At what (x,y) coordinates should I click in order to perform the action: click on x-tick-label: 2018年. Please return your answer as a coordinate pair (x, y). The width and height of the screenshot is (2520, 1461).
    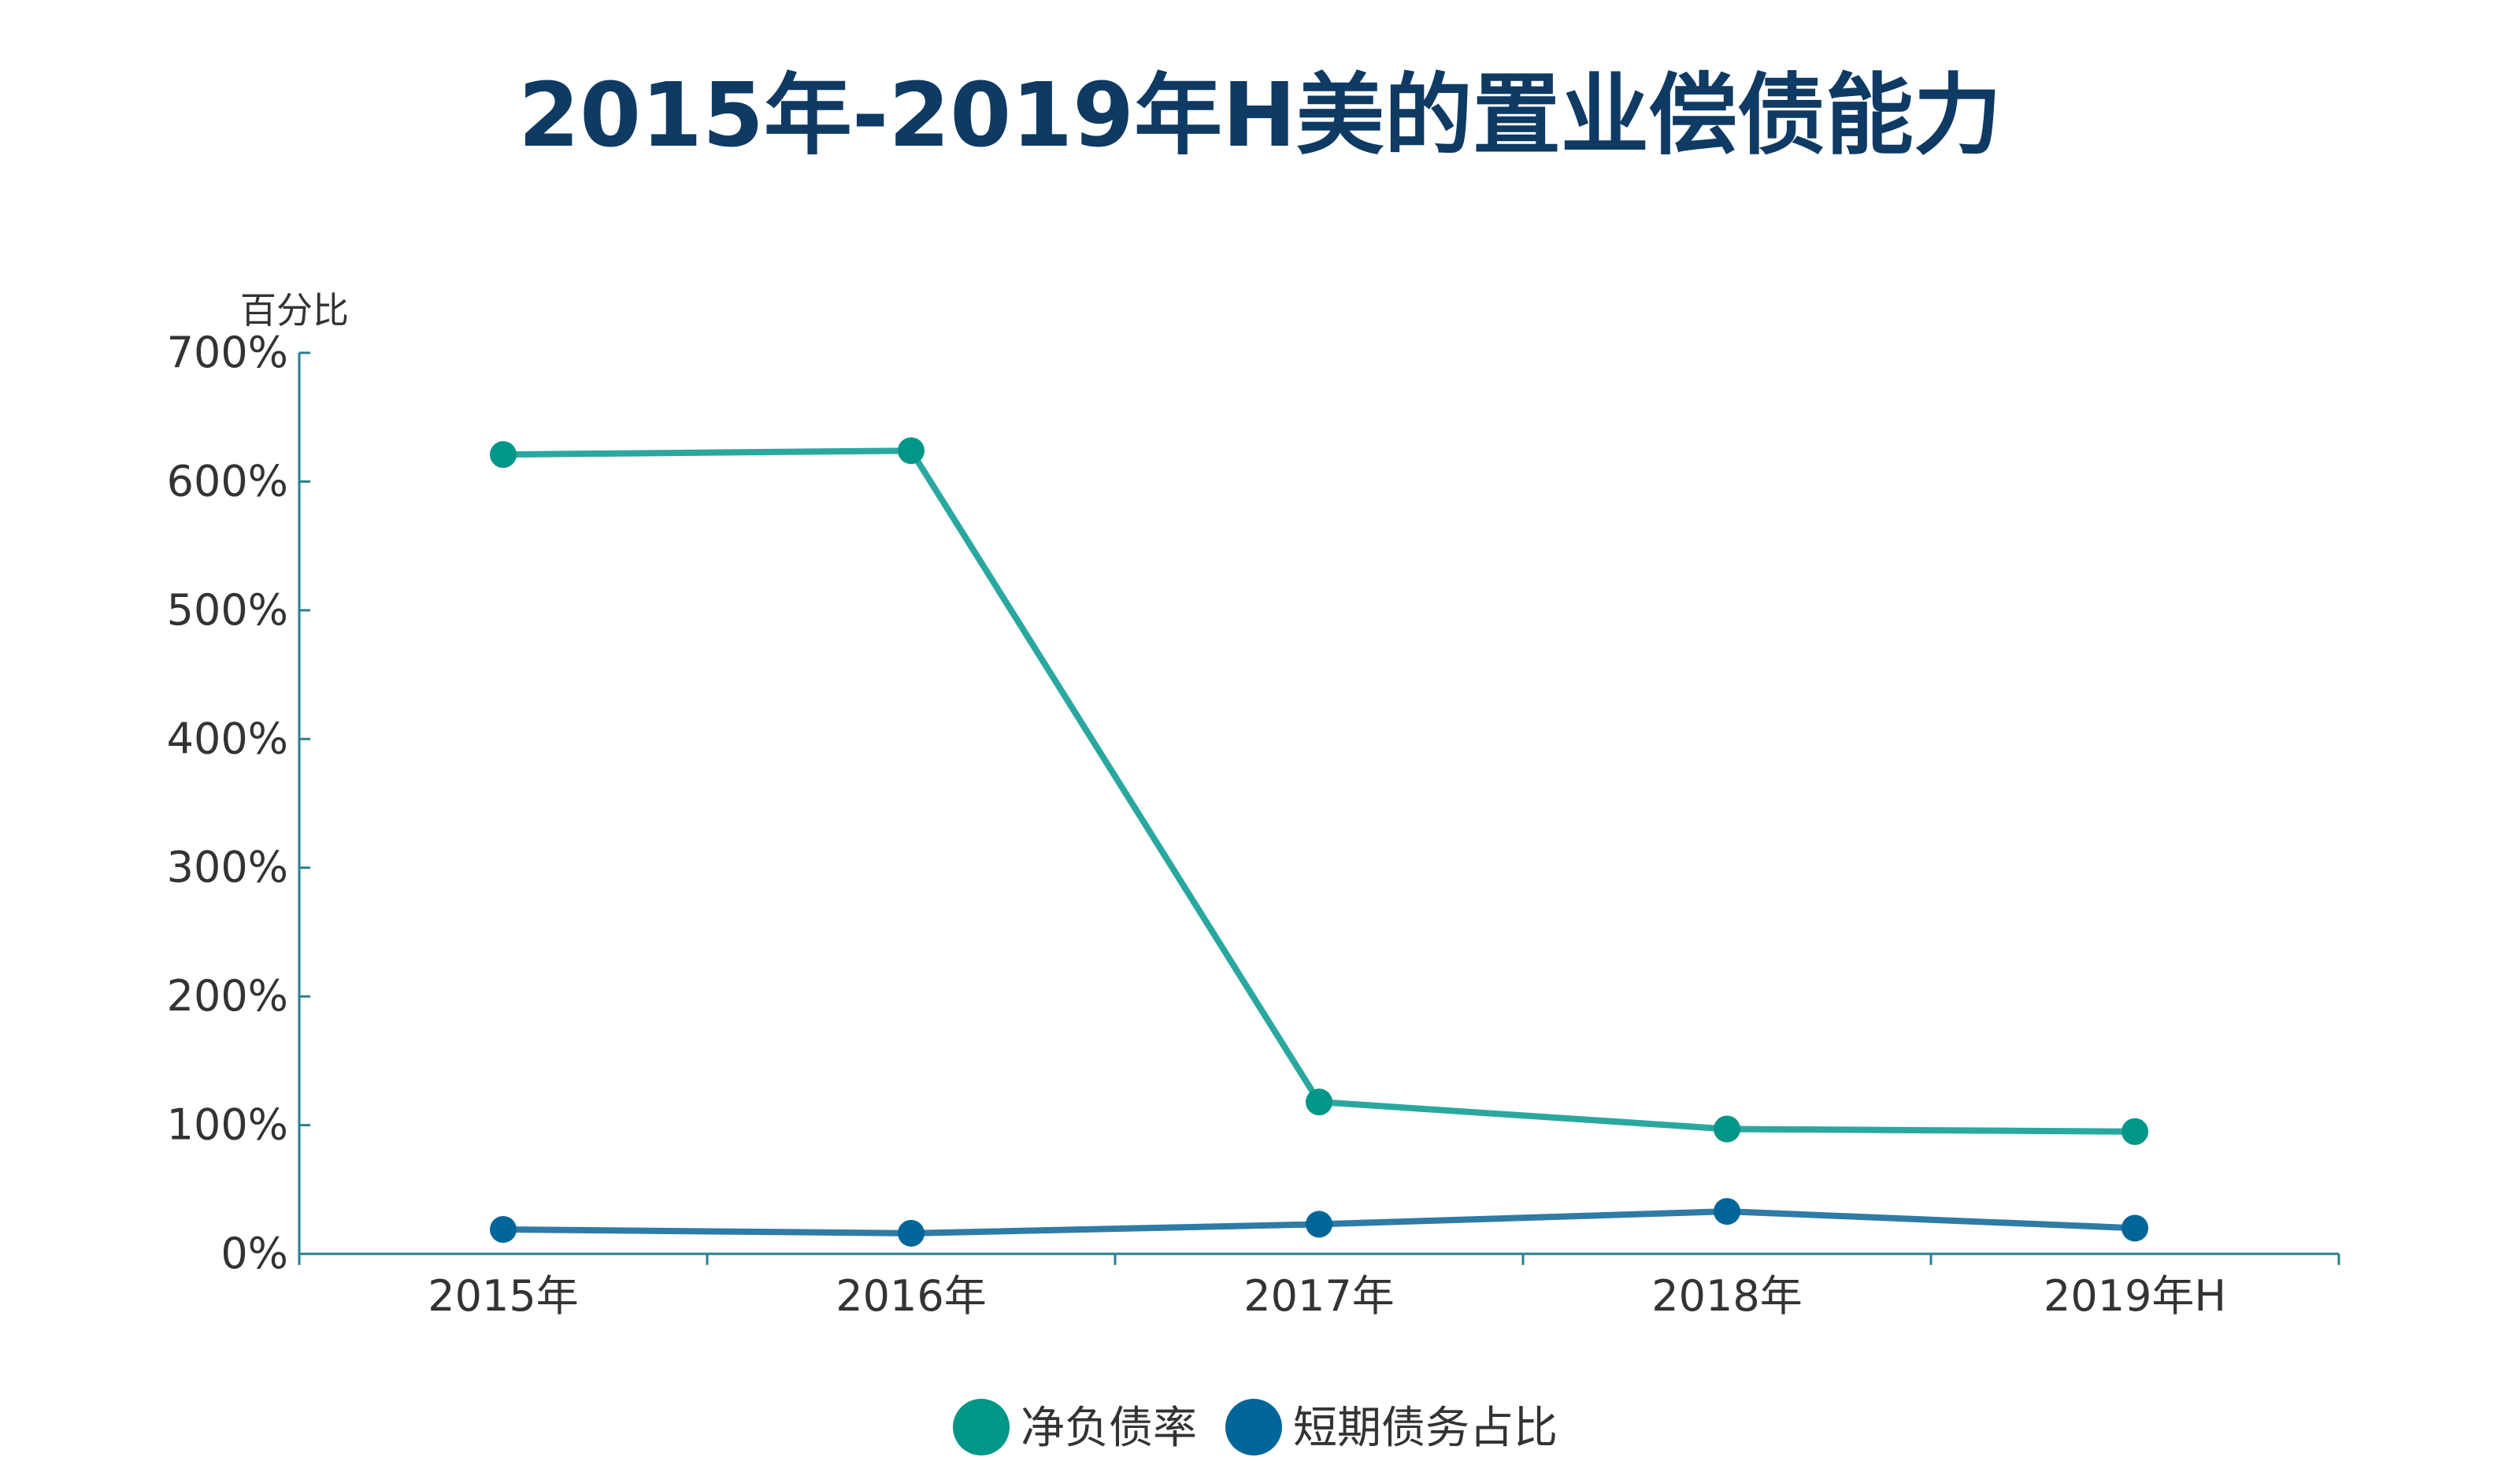
    Looking at the image, I should click on (1726, 1296).